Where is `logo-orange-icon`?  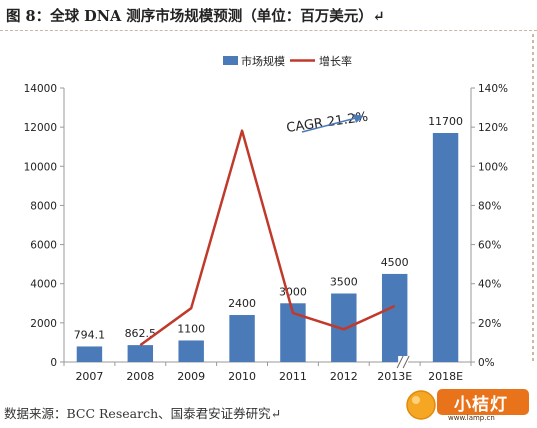 logo-orange-icon is located at coordinates (421, 405).